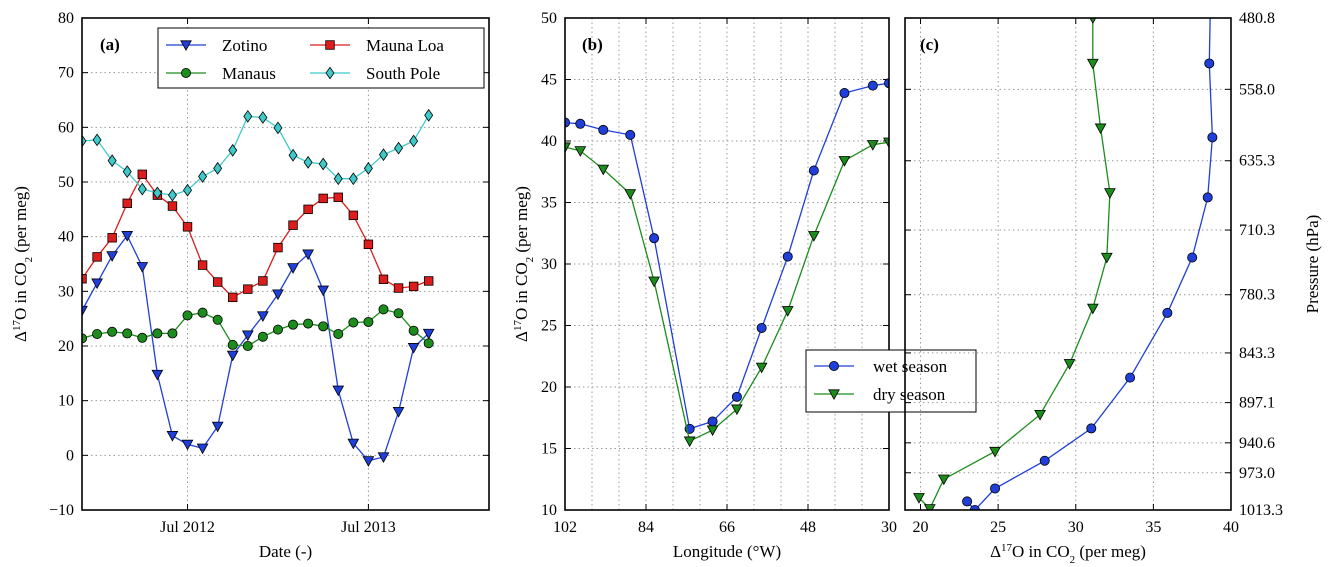 The height and width of the screenshot is (567, 1330). What do you see at coordinates (521, 336) in the screenshot?
I see `y-axis-label-part: Δ` at bounding box center [521, 336].